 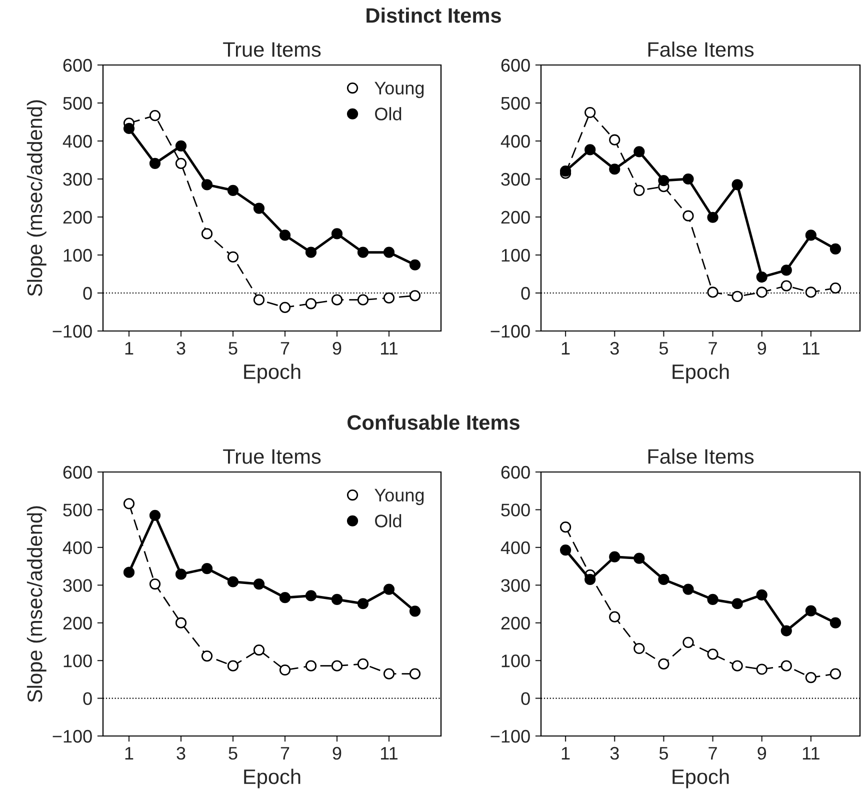 I want to click on text: Distinct Items, so click(x=433, y=15).